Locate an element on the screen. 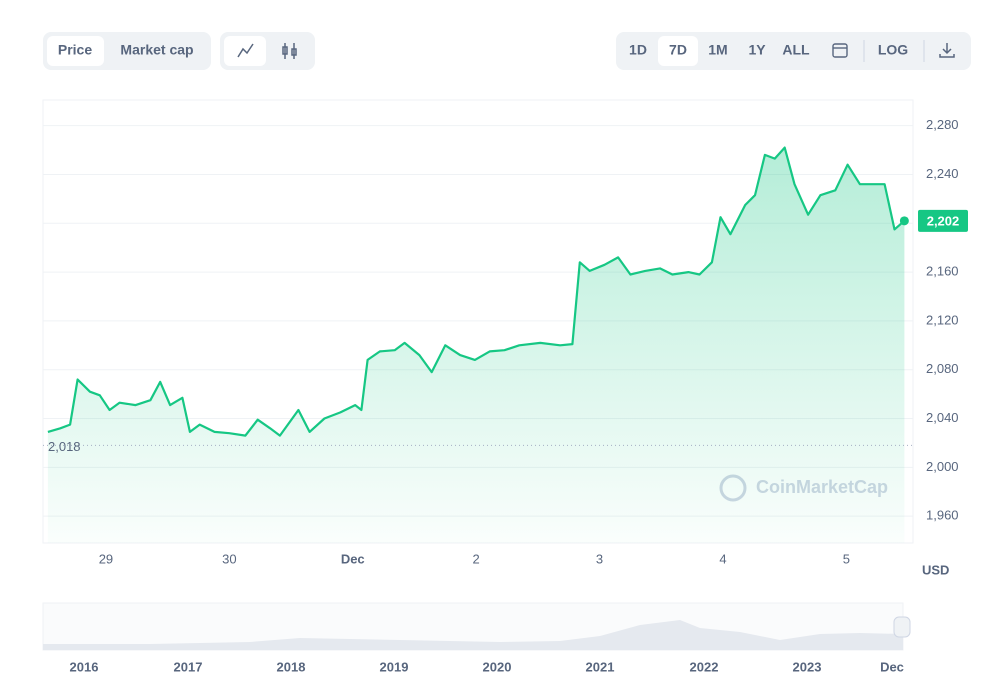 This screenshot has height=680, width=996. x-tick-label: 4 is located at coordinates (722, 558).